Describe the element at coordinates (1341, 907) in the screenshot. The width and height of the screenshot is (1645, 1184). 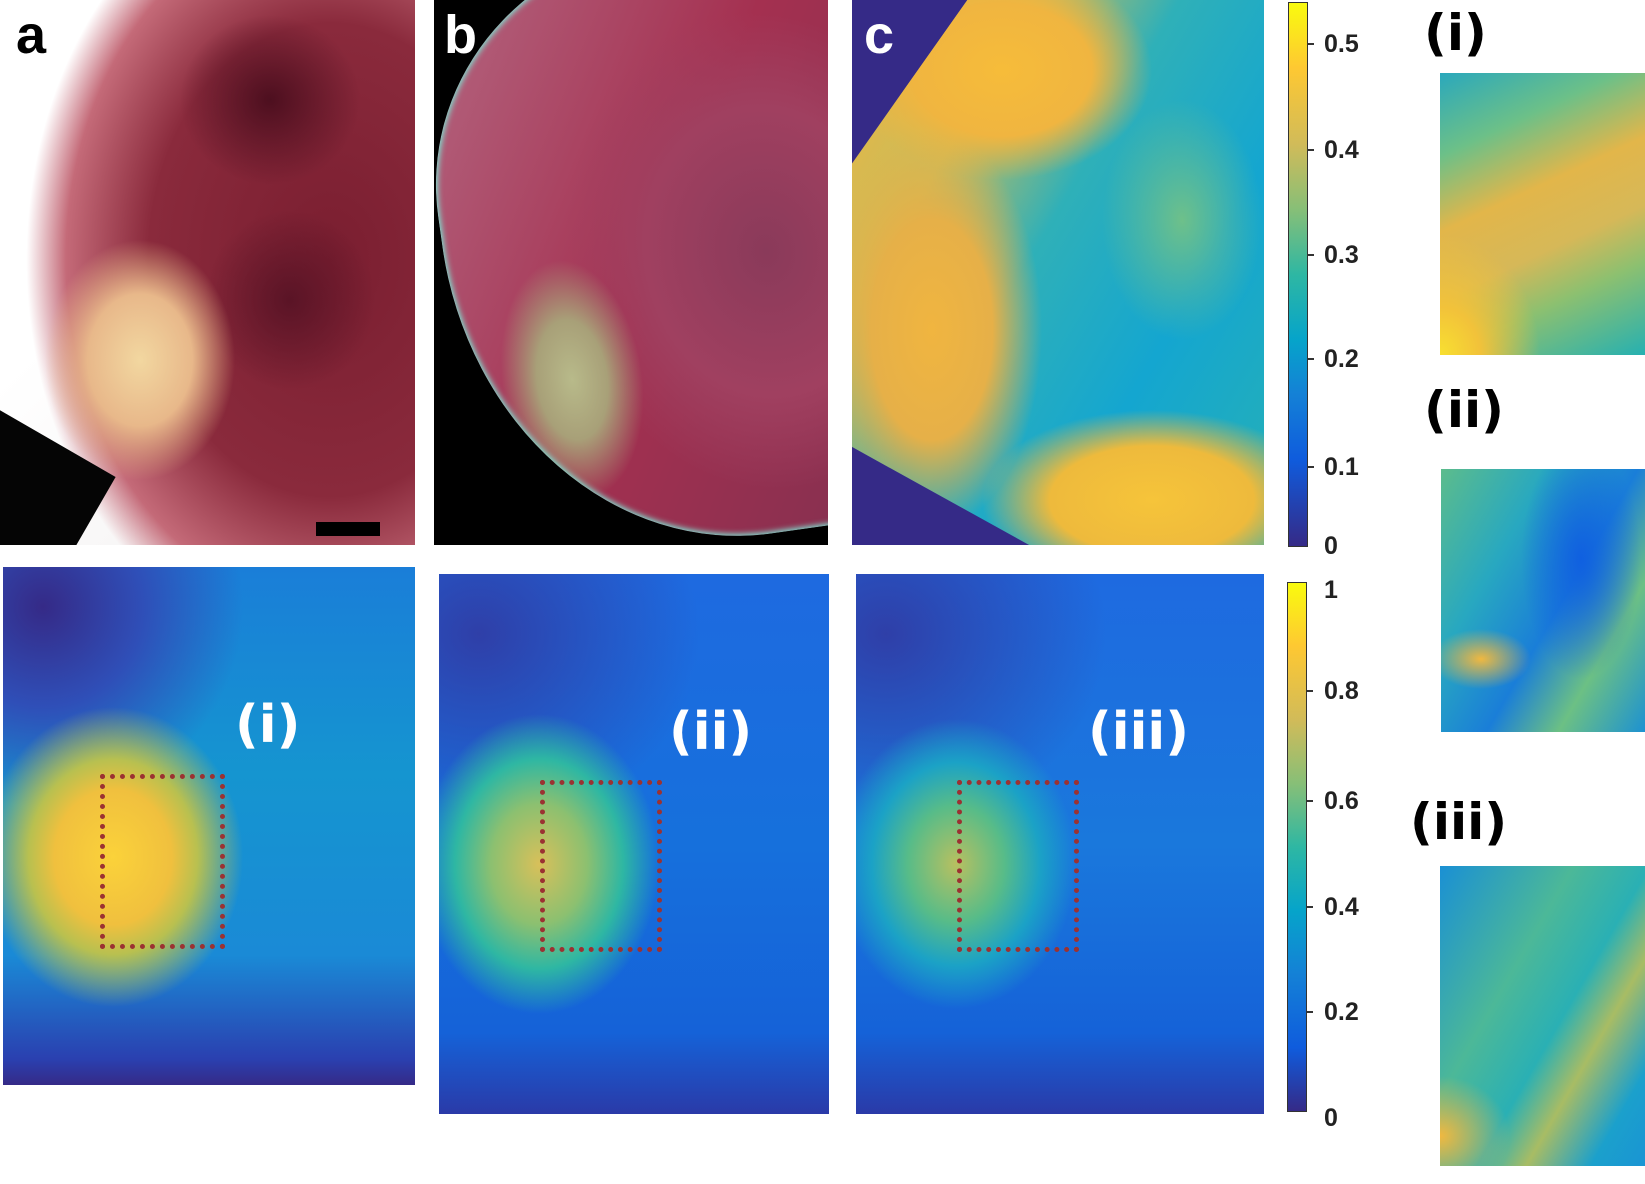
I see `colorbar-bottom-tick: 0.4` at that location.